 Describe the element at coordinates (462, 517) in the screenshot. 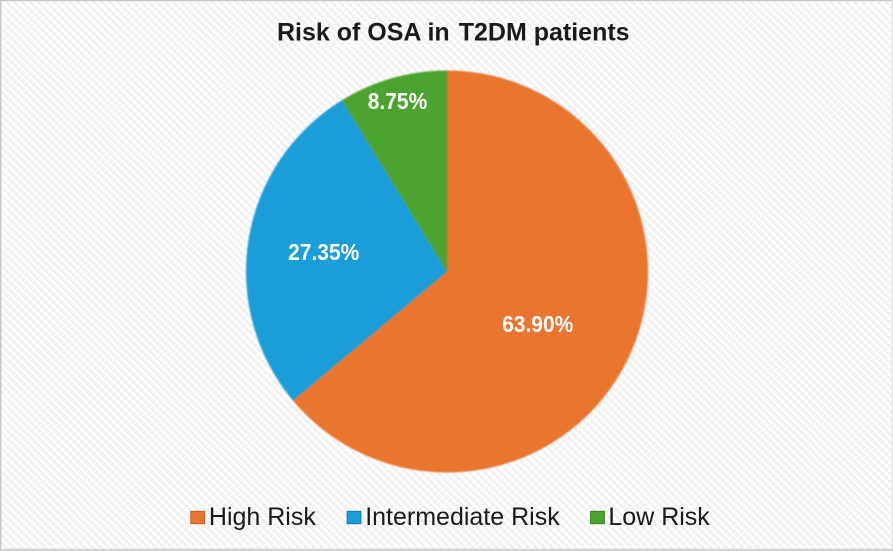

I see `svg-text: Intermediate Risk` at that location.